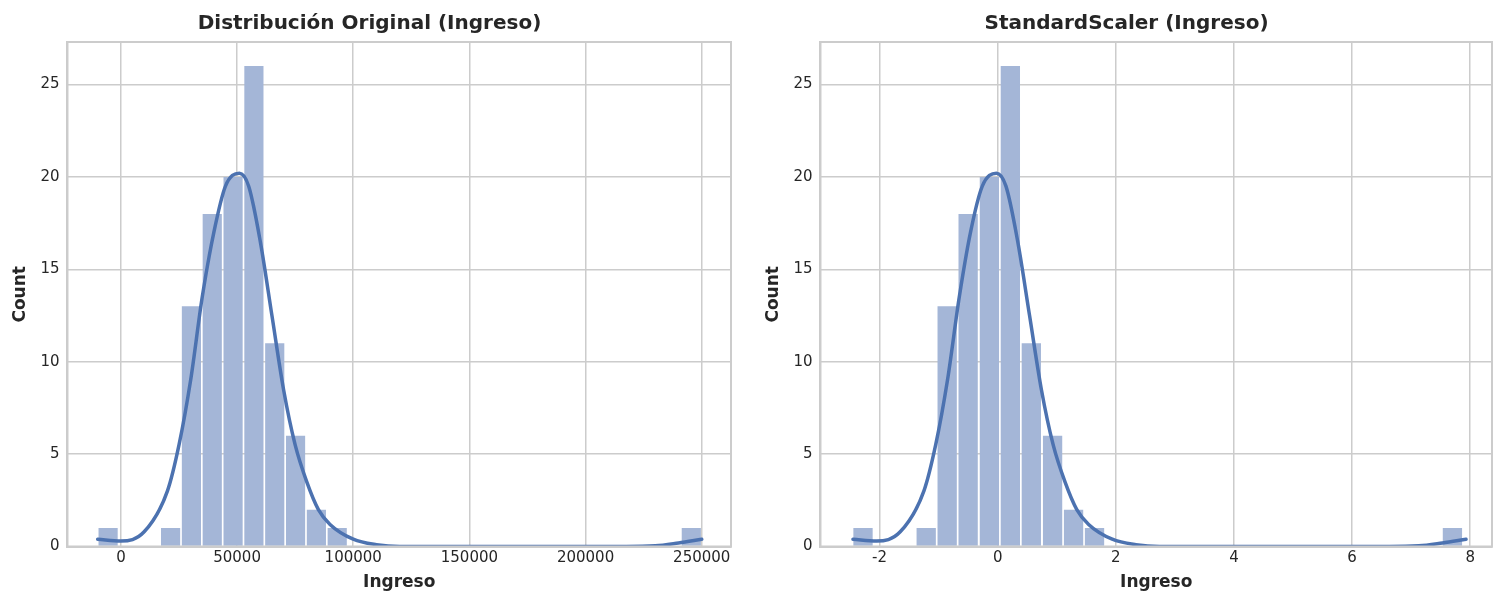 The width and height of the screenshot is (1506, 603). What do you see at coordinates (1116, 557) in the screenshot?
I see `x-tick-label: 2` at bounding box center [1116, 557].